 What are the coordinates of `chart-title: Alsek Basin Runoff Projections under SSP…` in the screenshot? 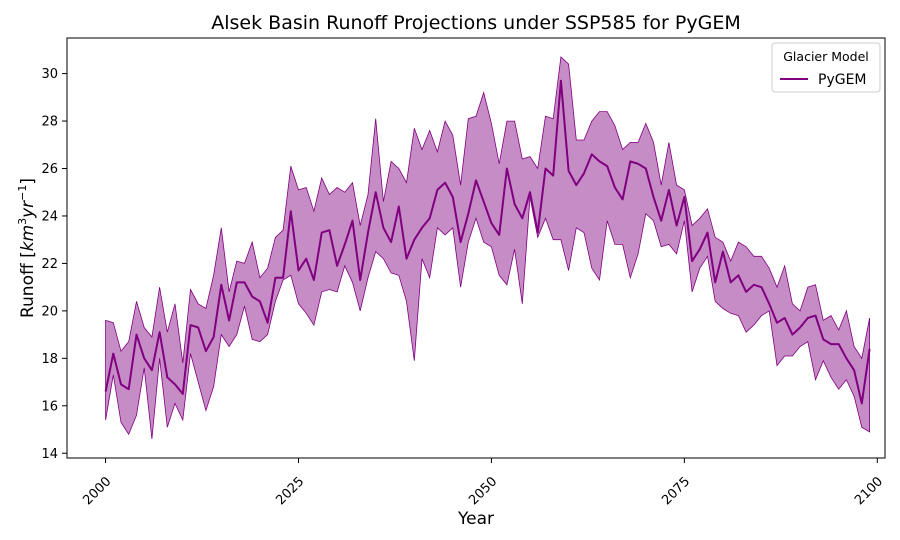 It's located at (475, 23).